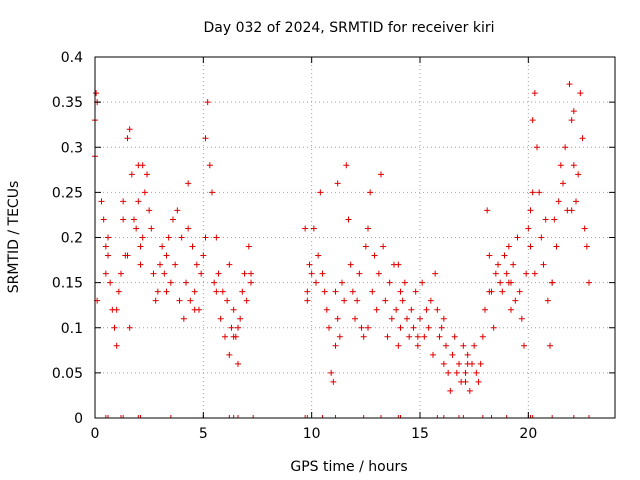 The width and height of the screenshot is (640, 480). What do you see at coordinates (67, 193) in the screenshot?
I see `y-tick-label: 0.25` at bounding box center [67, 193].